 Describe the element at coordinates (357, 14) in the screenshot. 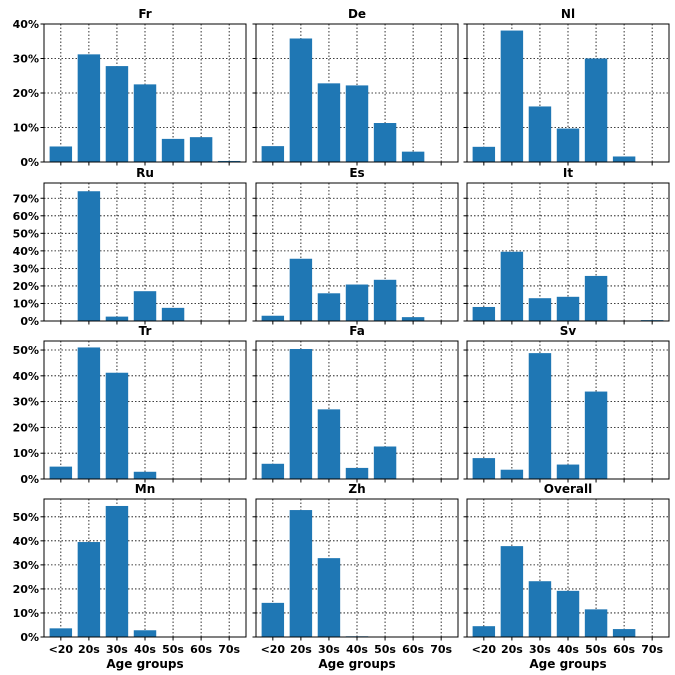

I see `panel-title: De` at that location.